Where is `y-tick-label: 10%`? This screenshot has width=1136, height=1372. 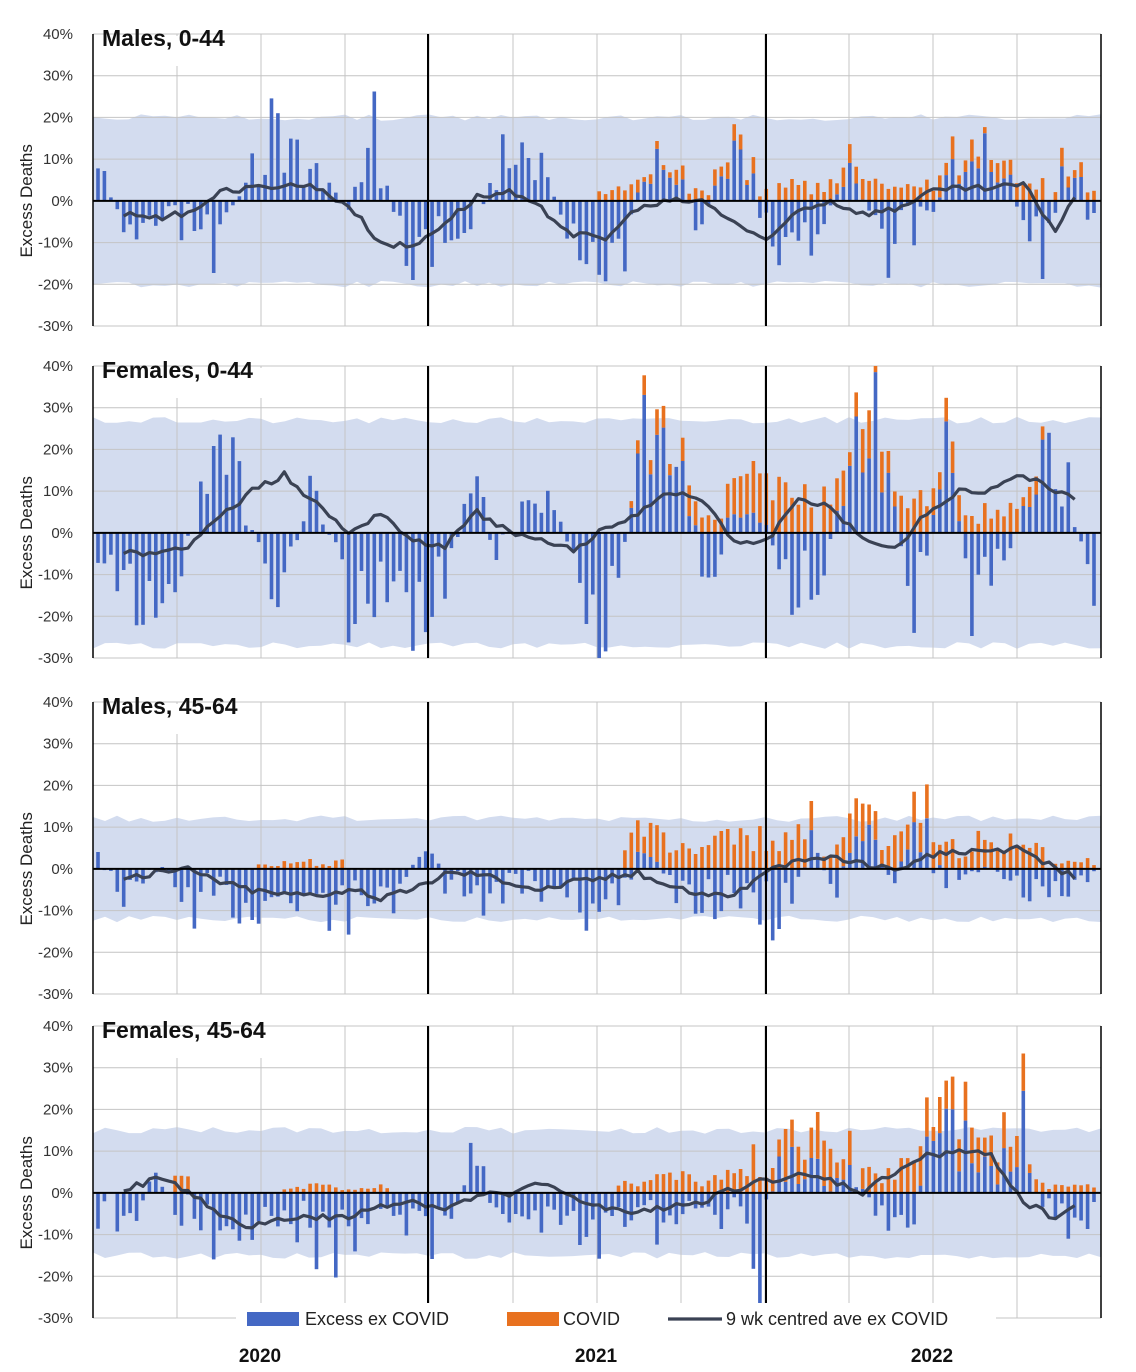
y-tick-label: 10% is located at coordinates (58, 827).